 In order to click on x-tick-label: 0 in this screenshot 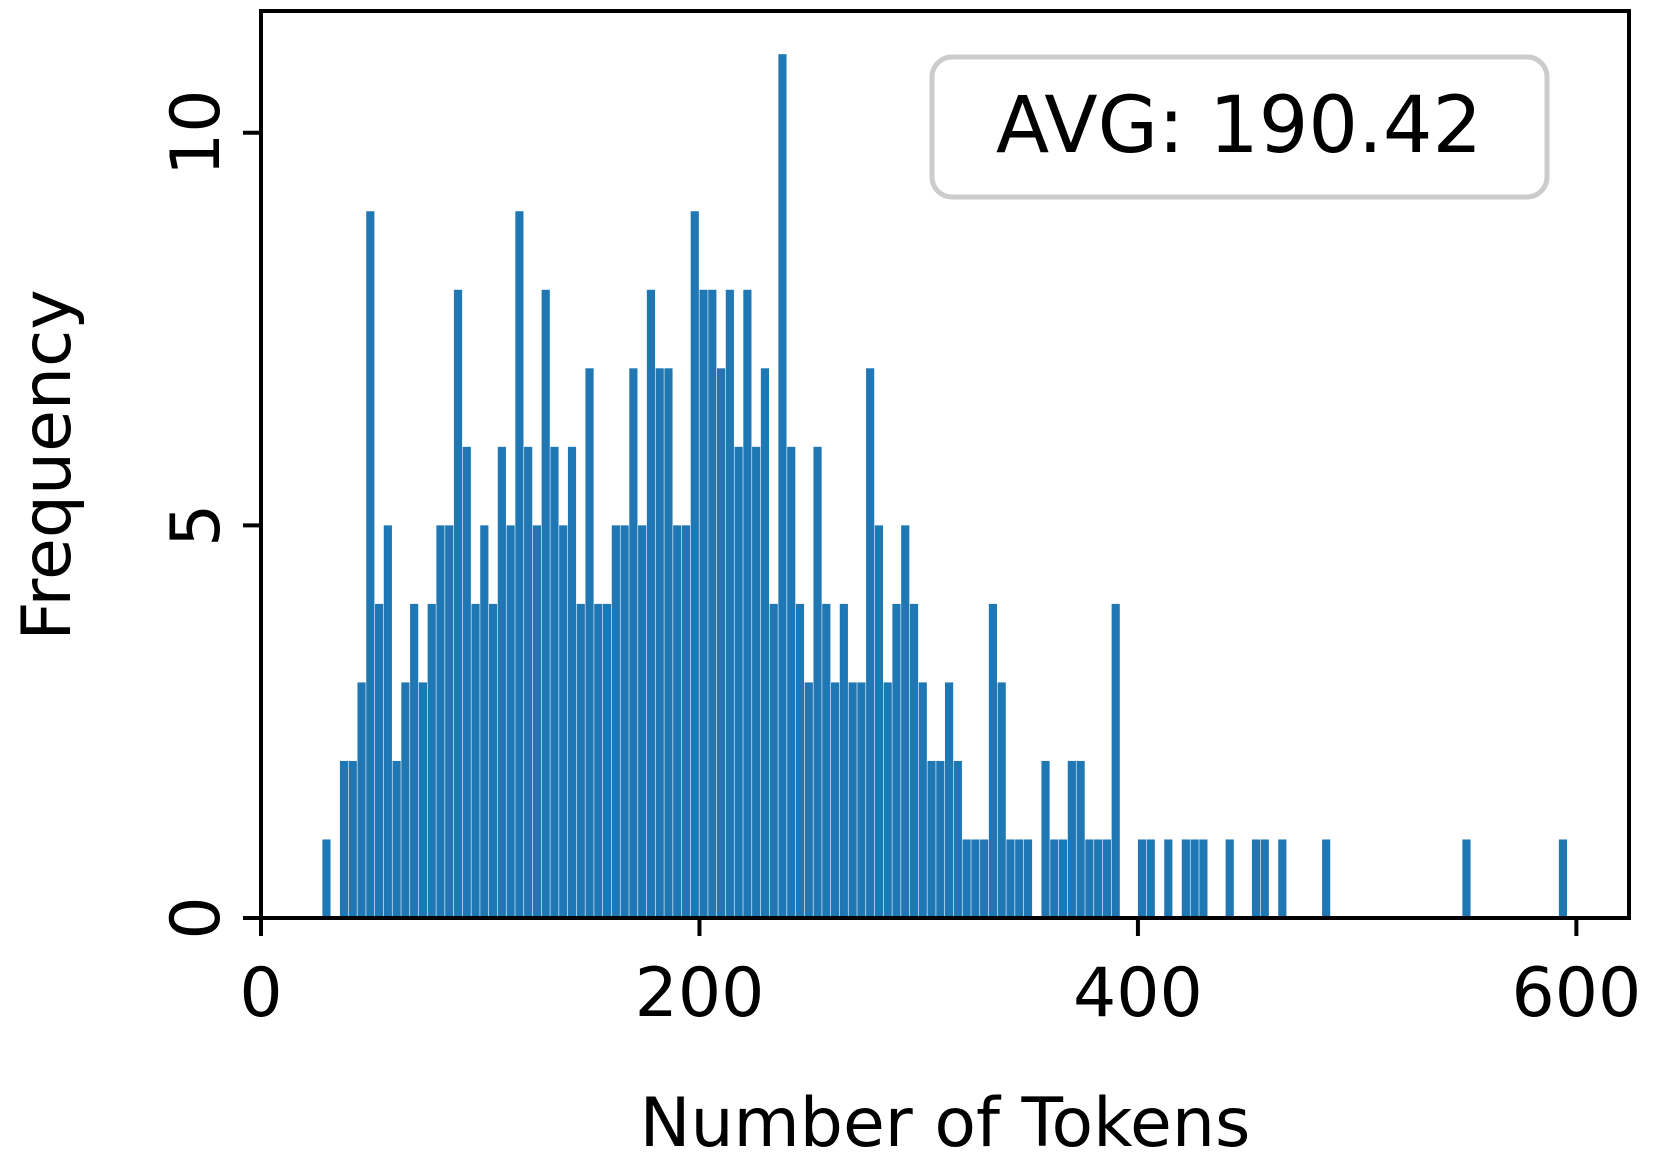, I will do `click(260, 993)`.